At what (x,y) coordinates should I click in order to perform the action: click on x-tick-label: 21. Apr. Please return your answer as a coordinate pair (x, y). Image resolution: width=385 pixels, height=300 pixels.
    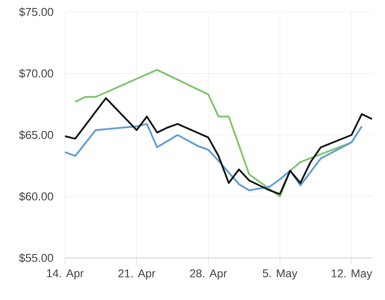
    Looking at the image, I should click on (137, 274).